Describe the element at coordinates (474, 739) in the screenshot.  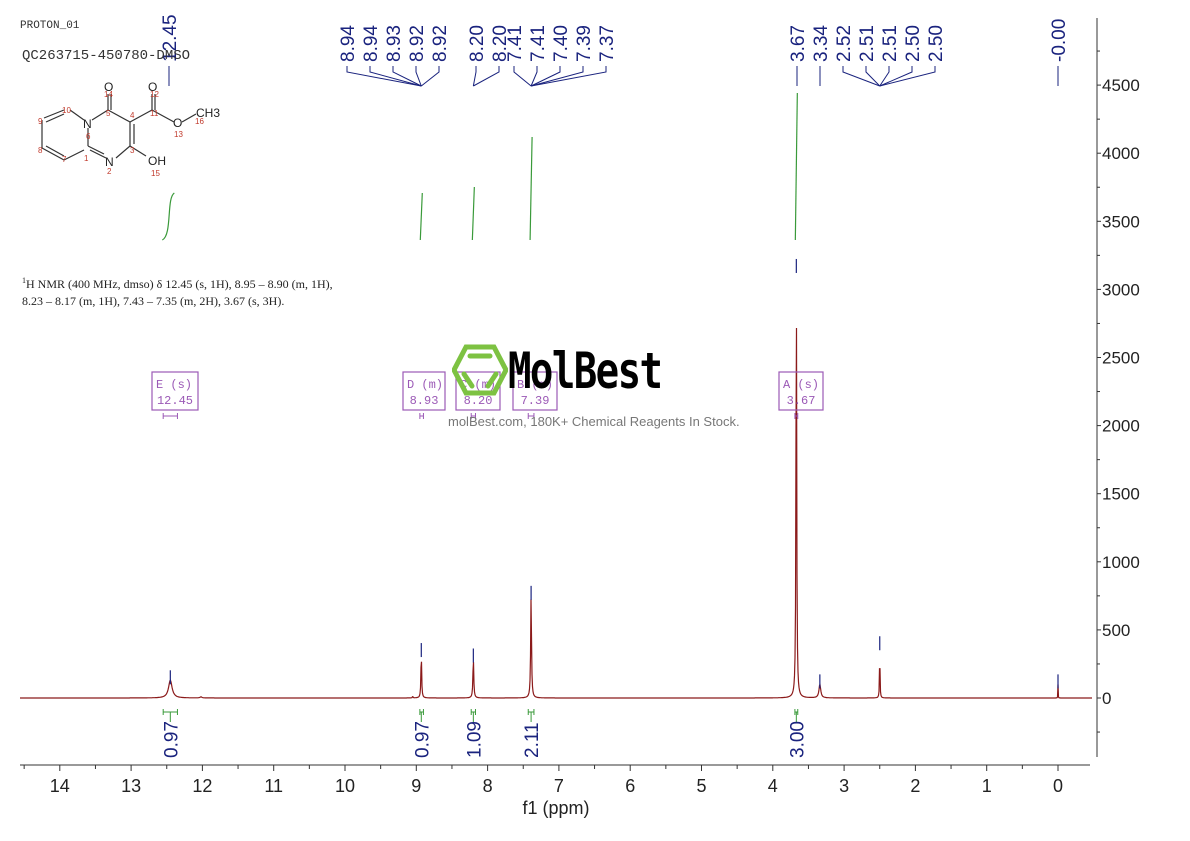
I see `svg-text: 1.09` at that location.